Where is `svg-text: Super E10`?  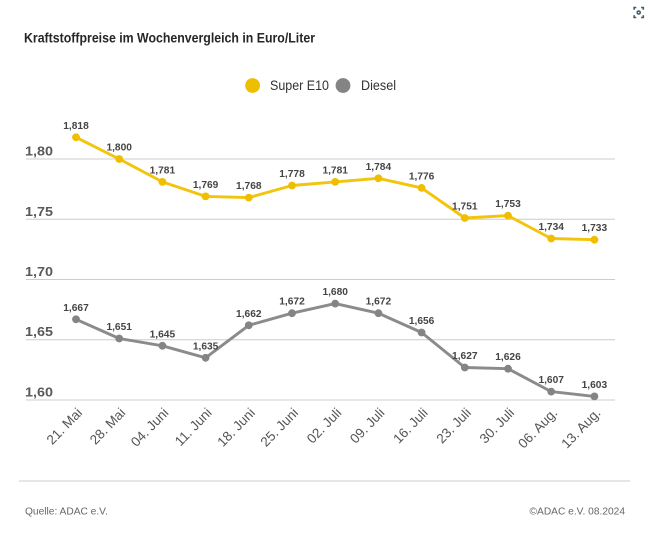
svg-text: Super E10 is located at coordinates (299, 85).